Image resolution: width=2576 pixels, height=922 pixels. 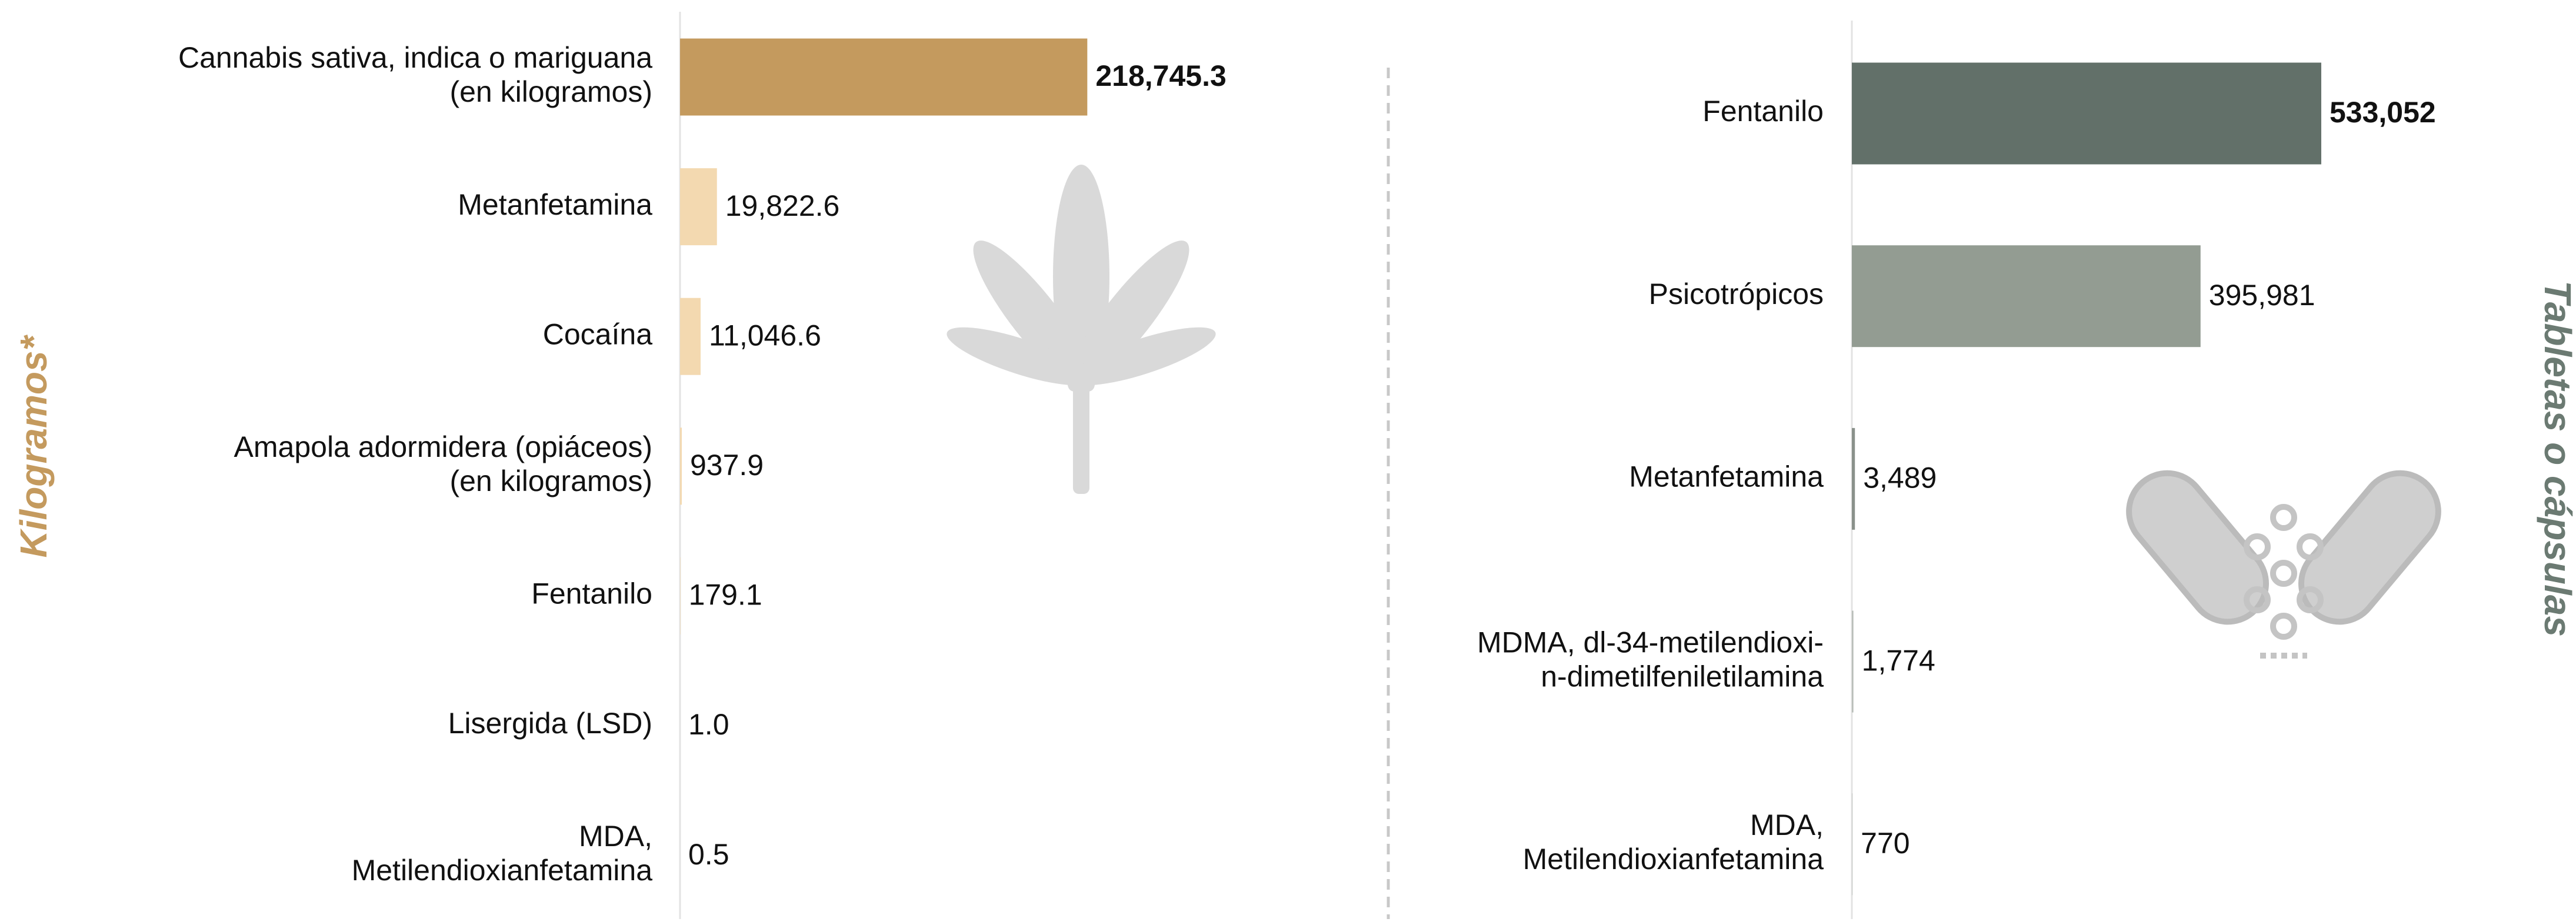 What do you see at coordinates (782, 205) in the screenshot?
I see `value-label: 19,822.6` at bounding box center [782, 205].